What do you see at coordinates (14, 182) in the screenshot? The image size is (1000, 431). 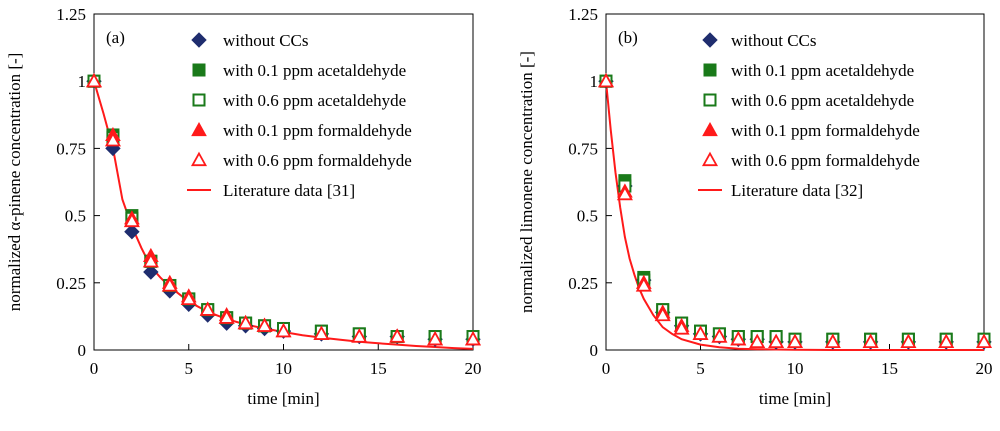 I see `y-axis-label: normalized α-pinene concentration [-]` at bounding box center [14, 182].